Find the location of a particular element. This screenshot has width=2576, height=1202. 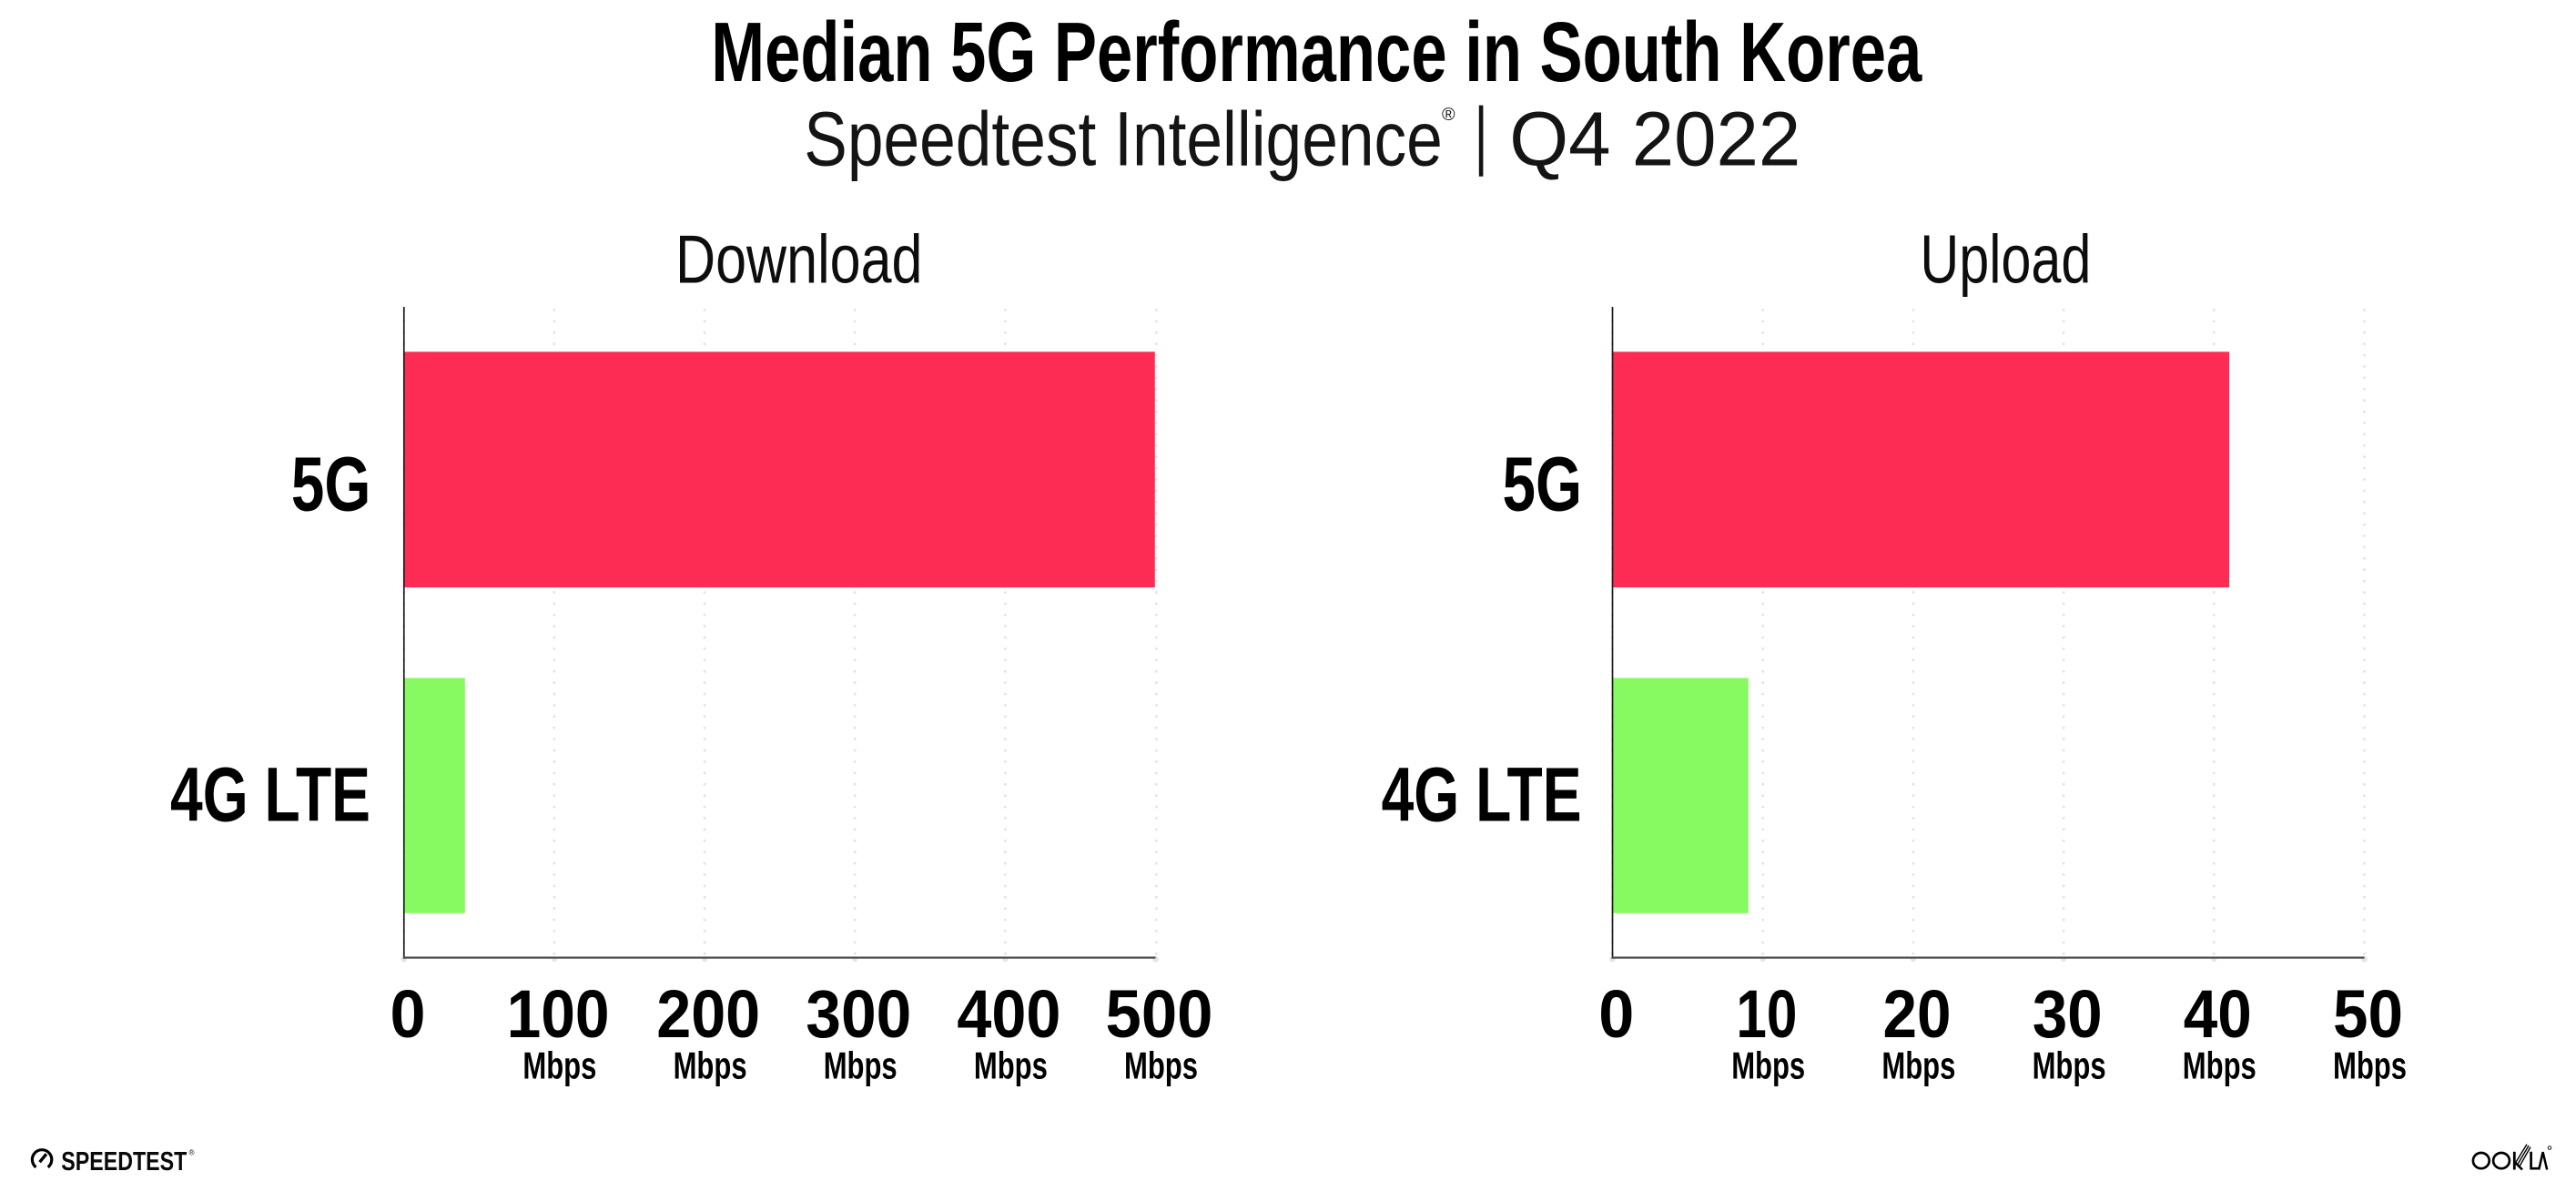

svg-text: Q4 2022 is located at coordinates (1654, 138).